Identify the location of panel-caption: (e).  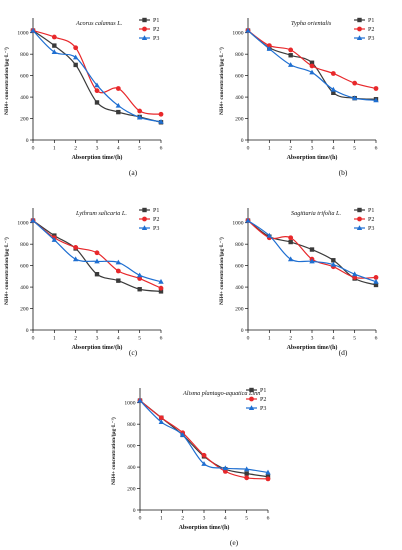
(234, 542).